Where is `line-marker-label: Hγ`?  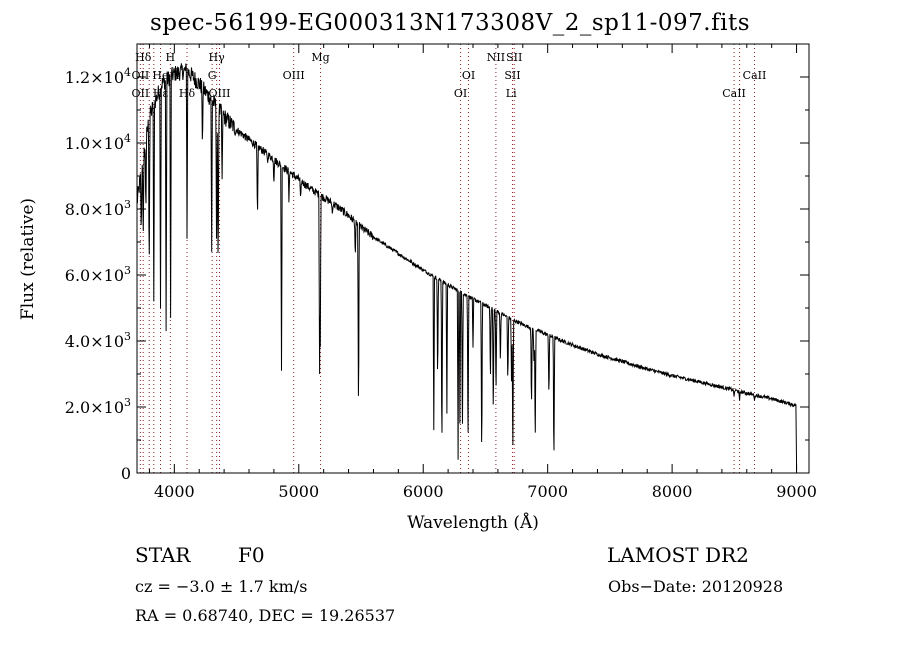
line-marker-label: Hγ is located at coordinates (217, 57).